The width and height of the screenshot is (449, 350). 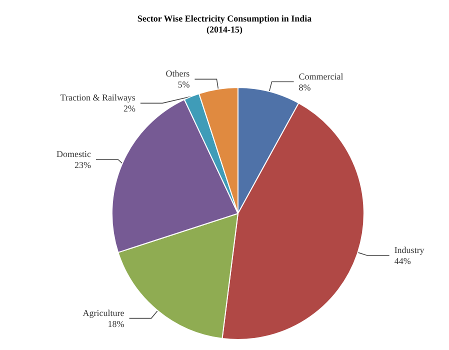 I want to click on chart-title: Sector Wise Electricity Consumption in India (2014-15), so click(x=224, y=24).